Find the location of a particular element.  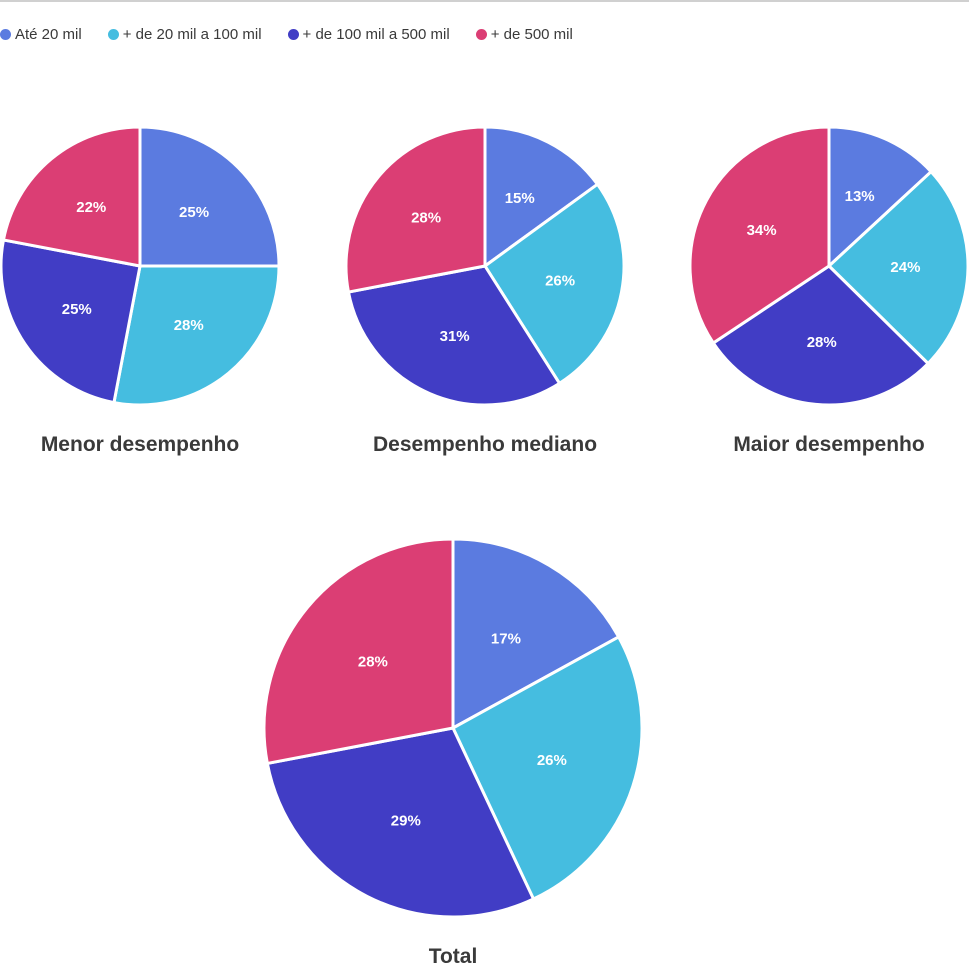

slice-label: 17% is located at coordinates (506, 639).